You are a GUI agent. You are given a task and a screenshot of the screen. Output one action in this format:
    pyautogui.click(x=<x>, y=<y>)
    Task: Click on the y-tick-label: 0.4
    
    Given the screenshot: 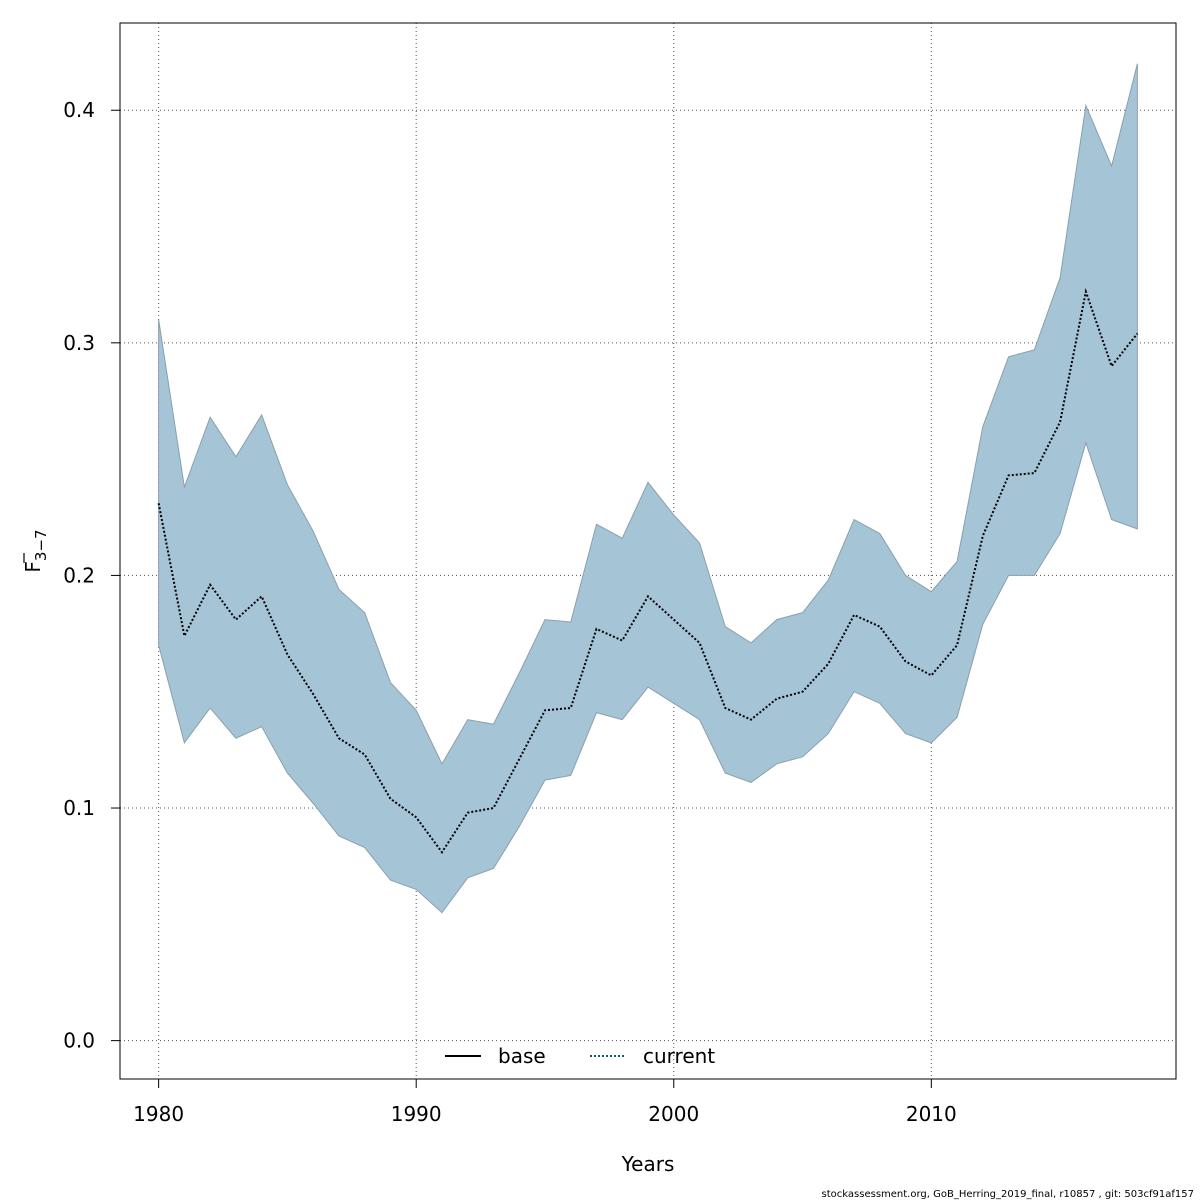 What is the action you would take?
    pyautogui.click(x=79, y=110)
    